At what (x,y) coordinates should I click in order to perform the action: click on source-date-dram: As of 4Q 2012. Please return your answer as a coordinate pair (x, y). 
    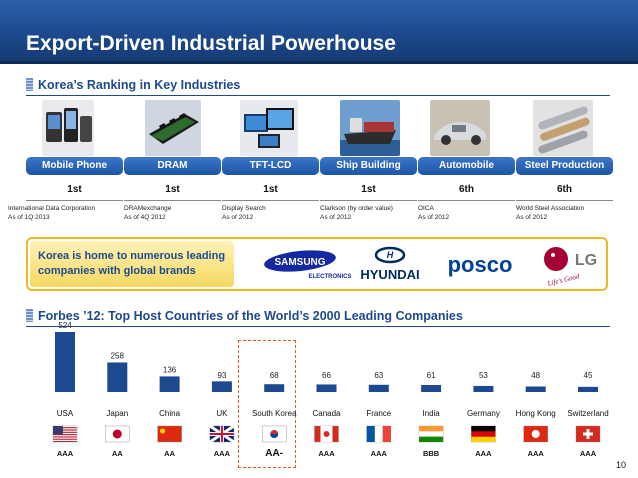
    Looking at the image, I should click on (145, 217).